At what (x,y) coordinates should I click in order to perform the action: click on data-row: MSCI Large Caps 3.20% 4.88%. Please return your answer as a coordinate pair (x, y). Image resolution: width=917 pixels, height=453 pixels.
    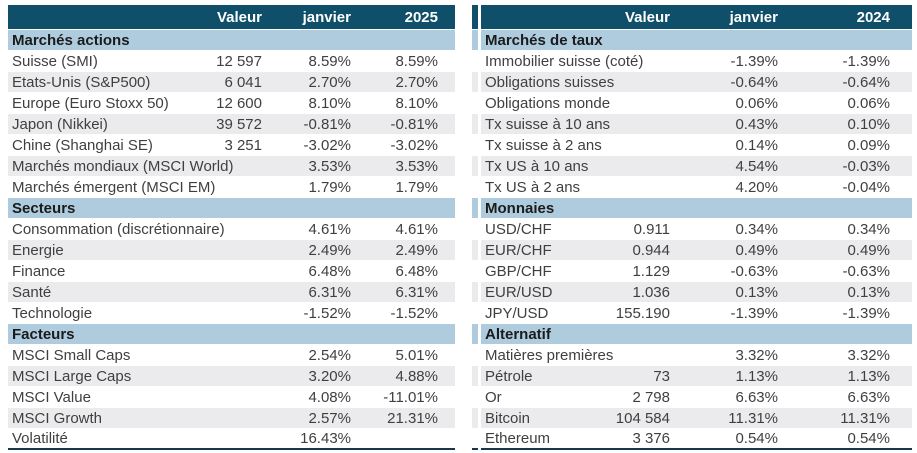
    Looking at the image, I should click on (231, 376).